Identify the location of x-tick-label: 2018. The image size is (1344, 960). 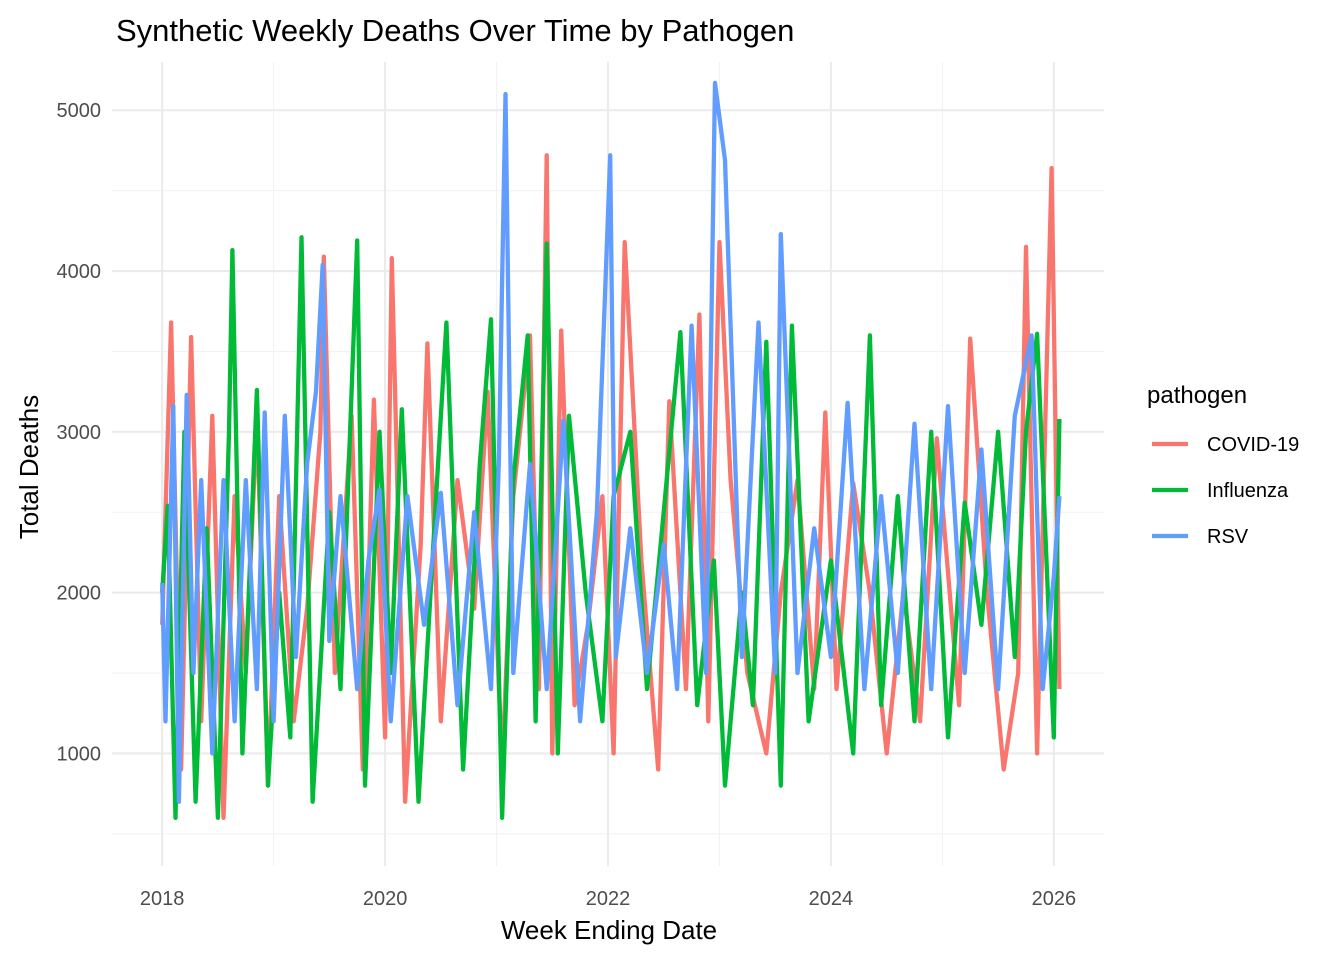
(162, 899).